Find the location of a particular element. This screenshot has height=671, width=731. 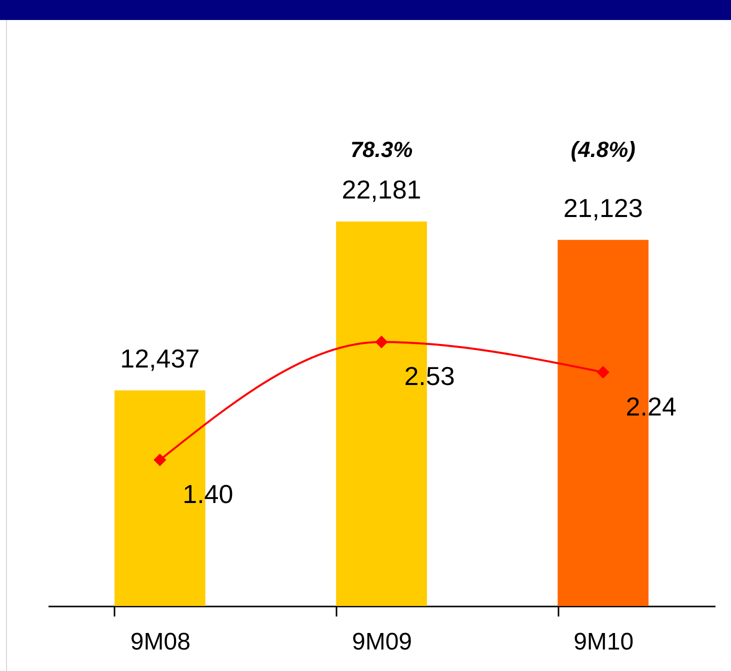

text: 78.3% is located at coordinates (381, 149).